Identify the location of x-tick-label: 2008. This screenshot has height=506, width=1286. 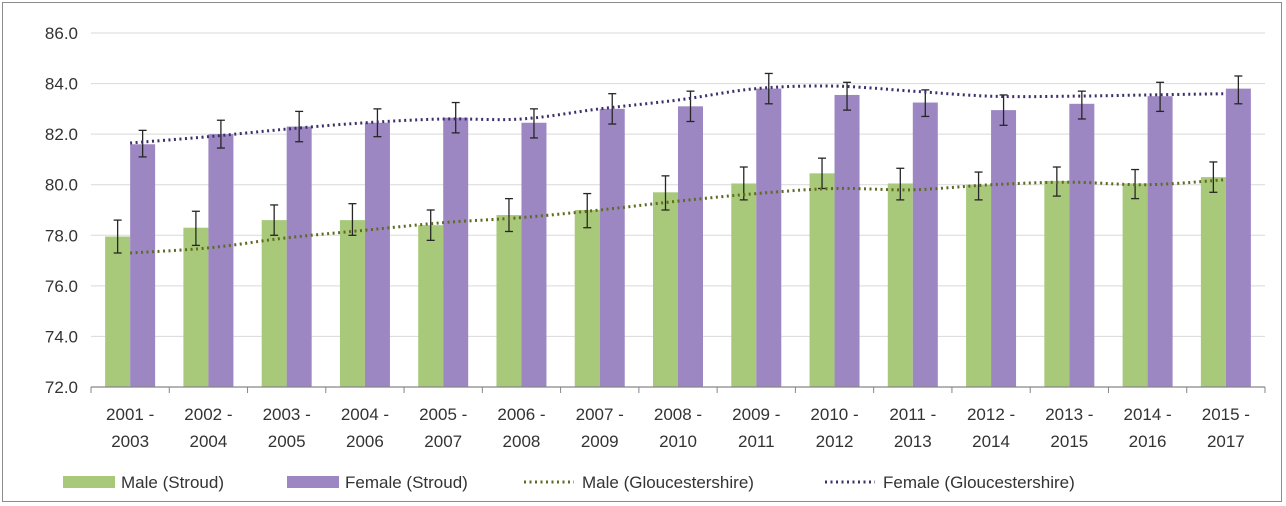
(522, 441).